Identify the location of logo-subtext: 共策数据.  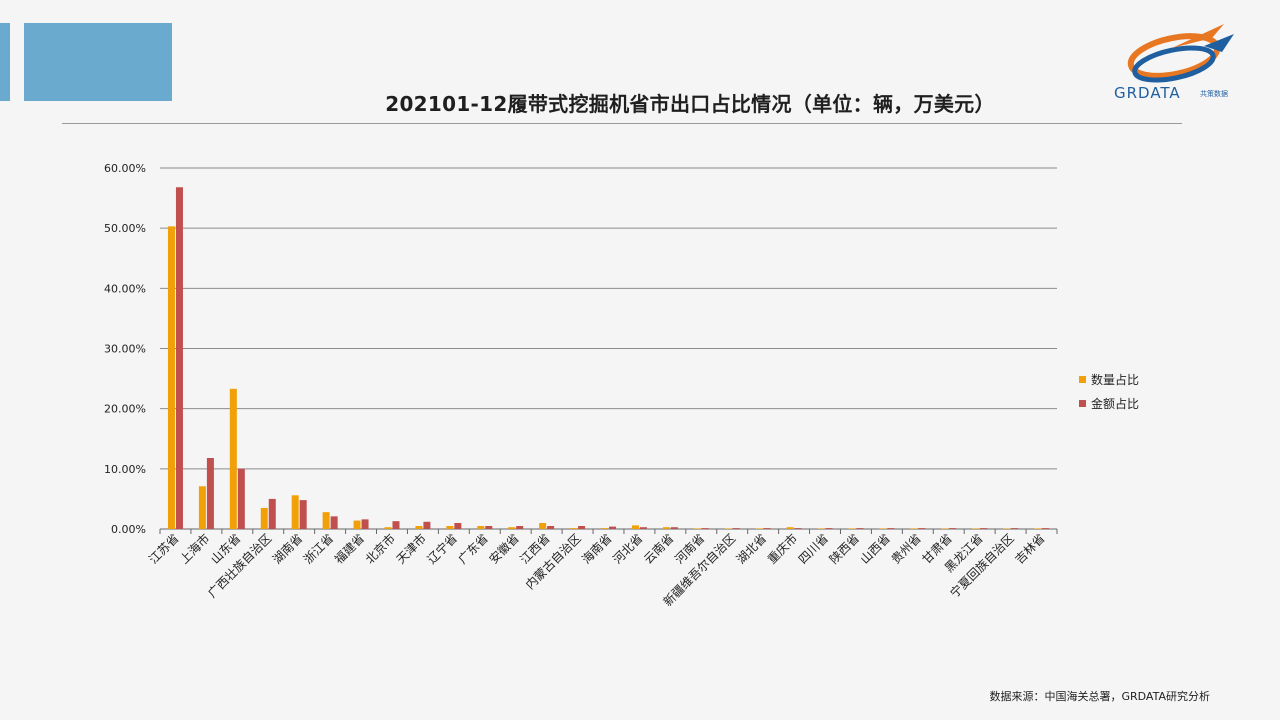
(1214, 94).